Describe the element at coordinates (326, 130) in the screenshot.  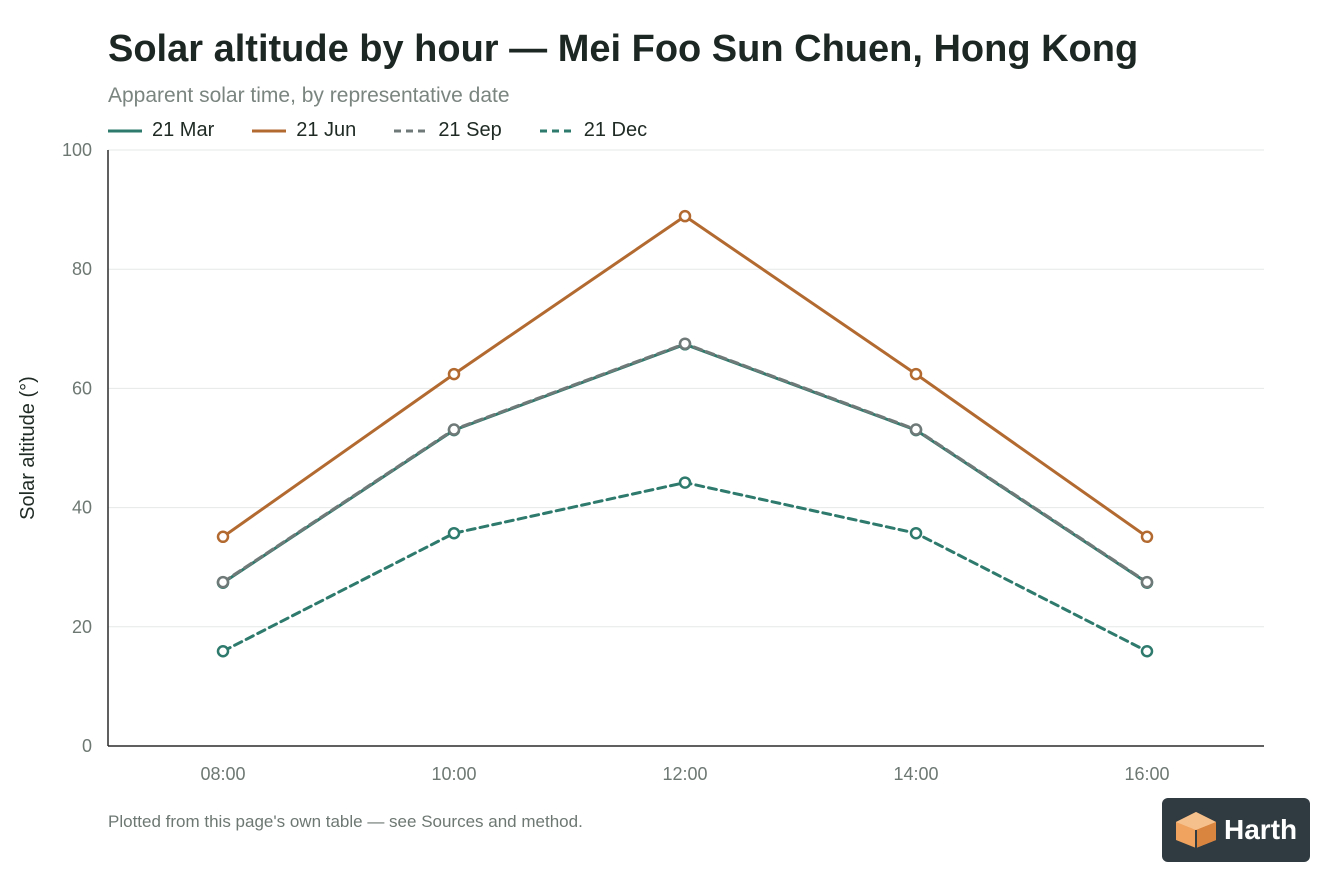
I see `legend-label-jun: 21 Jun` at that location.